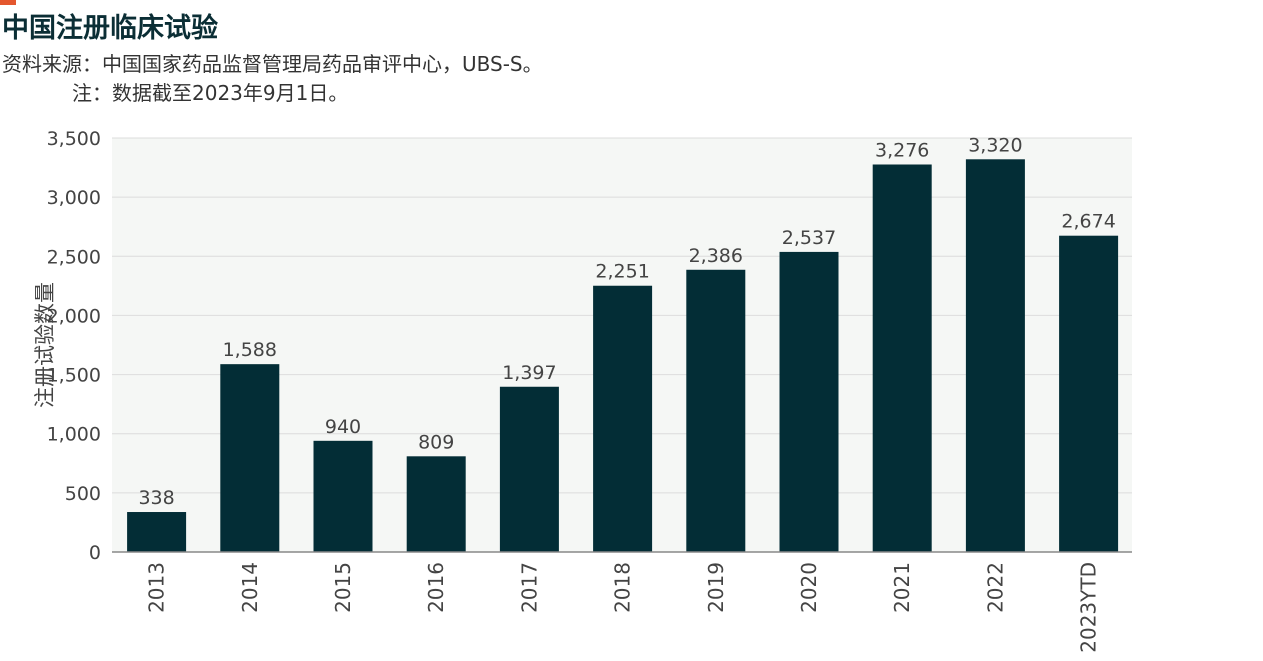  What do you see at coordinates (995, 587) in the screenshot?
I see `x-tick-label: 2022` at bounding box center [995, 587].